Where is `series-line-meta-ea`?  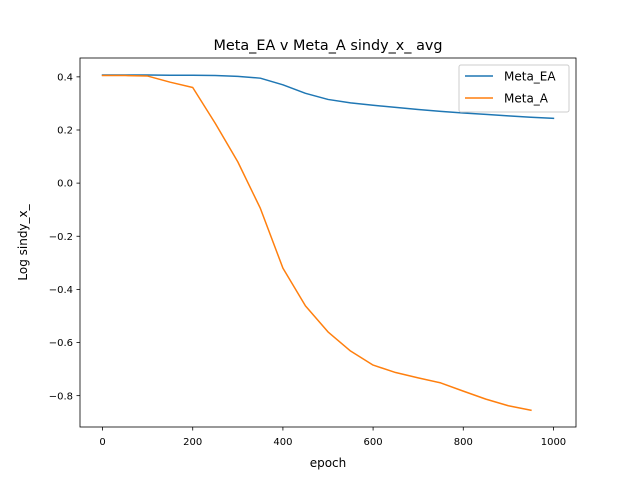 series-line-meta-ea is located at coordinates (328, 97).